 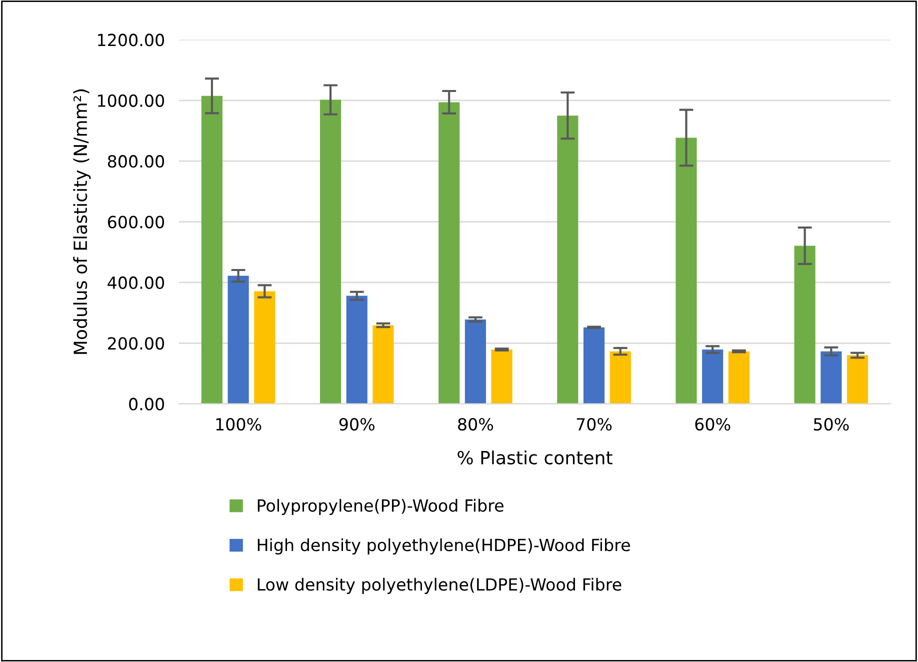 I want to click on y-tick-label: 200.00, so click(x=136, y=343).